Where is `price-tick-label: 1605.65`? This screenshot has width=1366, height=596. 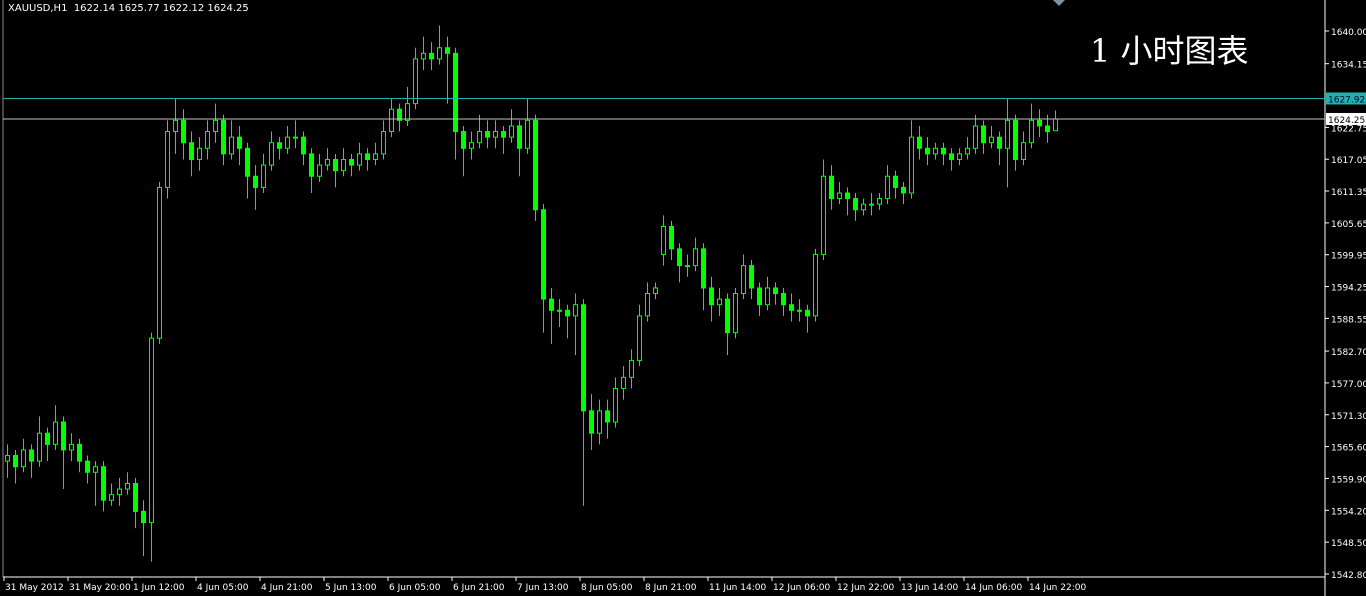
price-tick-label: 1605.65 is located at coordinates (1348, 225).